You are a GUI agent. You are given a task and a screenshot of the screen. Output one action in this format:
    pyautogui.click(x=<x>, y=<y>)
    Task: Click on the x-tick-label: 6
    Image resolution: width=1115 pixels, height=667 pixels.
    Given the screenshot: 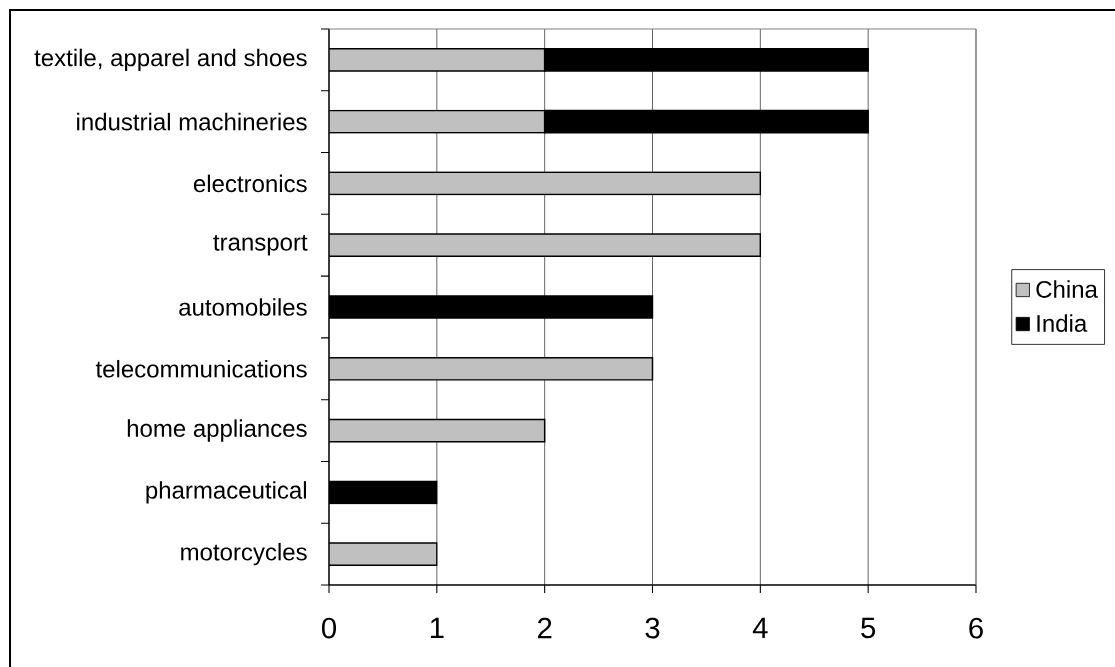 What is the action you would take?
    pyautogui.click(x=976, y=628)
    